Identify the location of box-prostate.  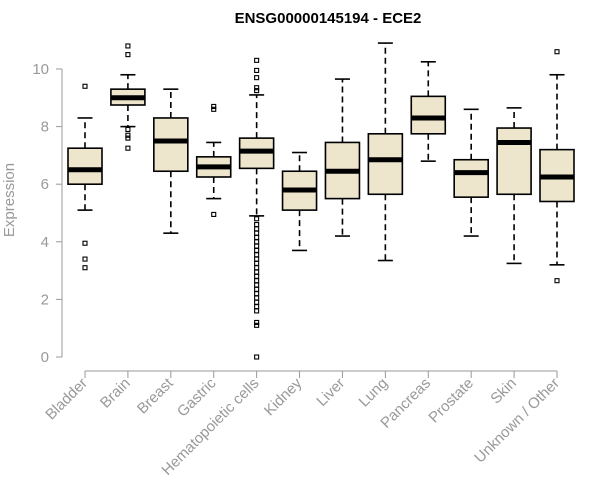
(471, 172).